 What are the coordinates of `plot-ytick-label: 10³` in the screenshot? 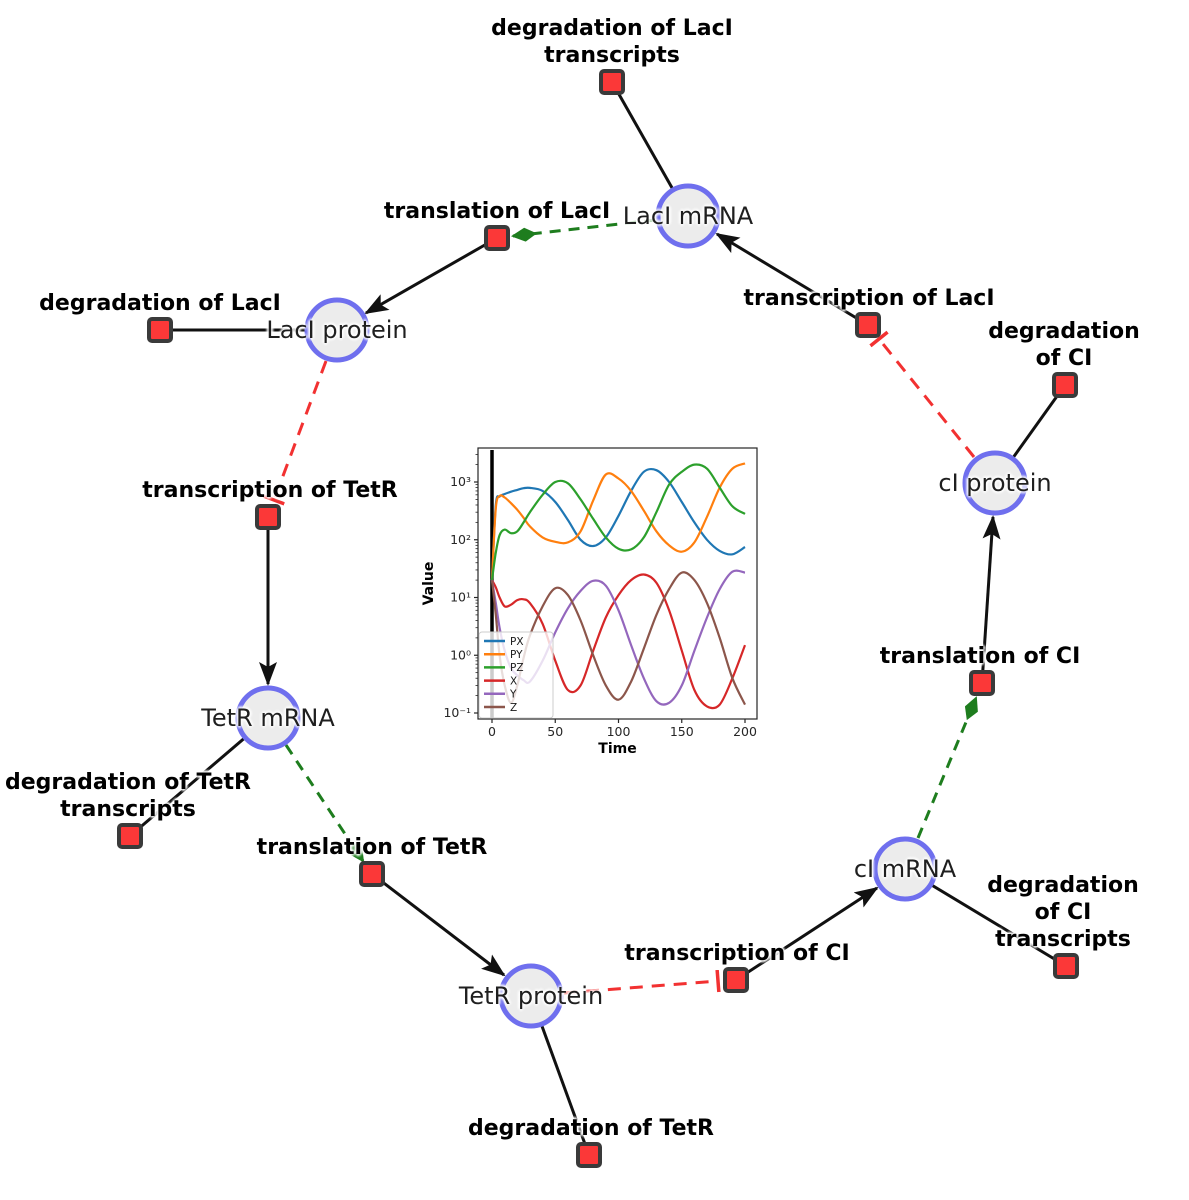 It's located at (460, 481).